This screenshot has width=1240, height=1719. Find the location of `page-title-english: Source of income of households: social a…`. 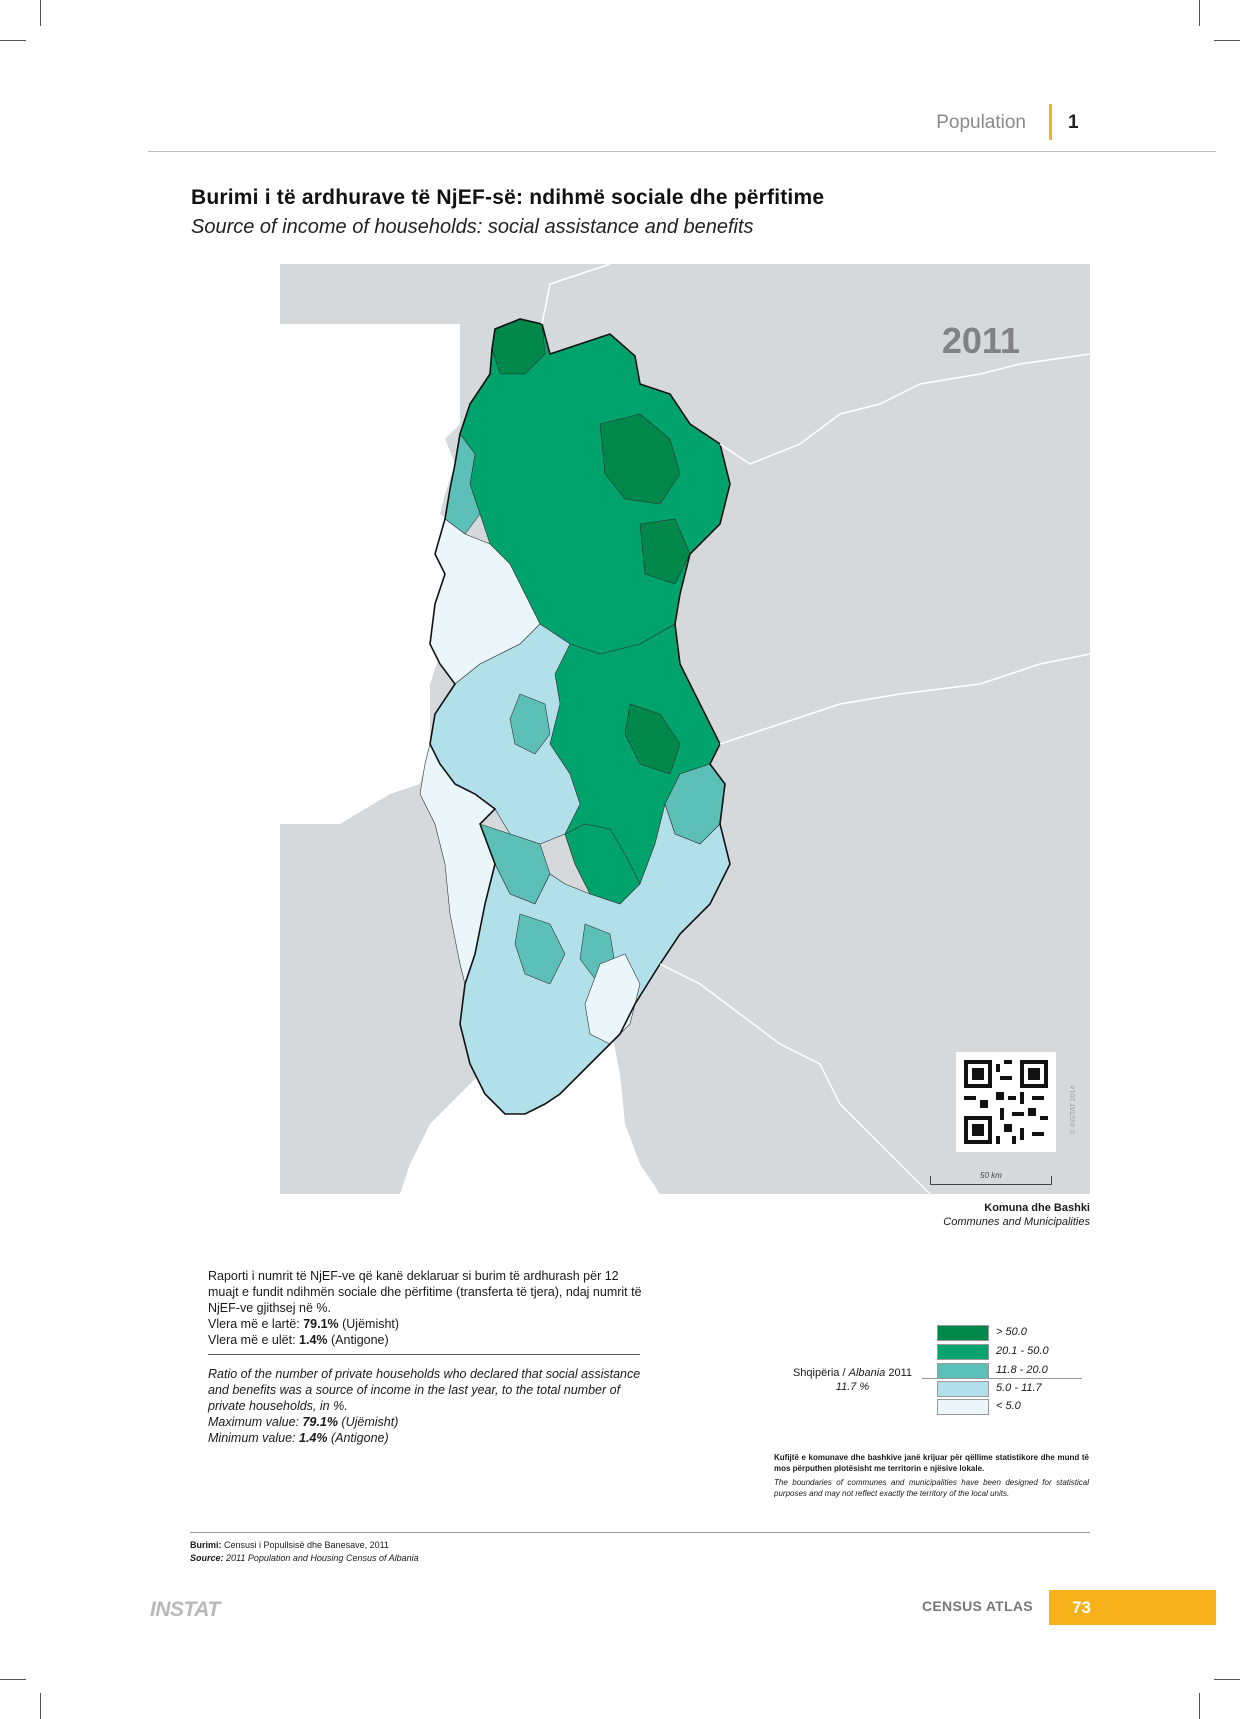

page-title-english: Source of income of households: social a… is located at coordinates (472, 227).